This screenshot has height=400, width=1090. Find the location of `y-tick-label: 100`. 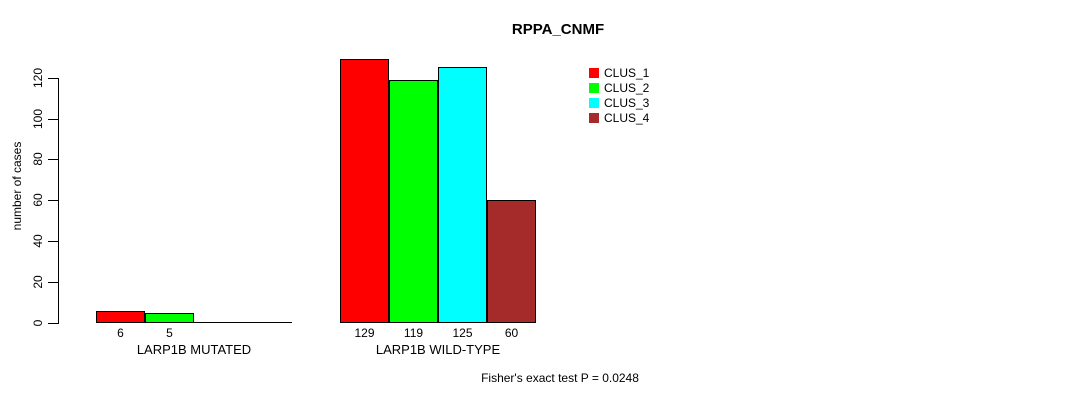

y-tick-label: 100 is located at coordinates (38, 119).